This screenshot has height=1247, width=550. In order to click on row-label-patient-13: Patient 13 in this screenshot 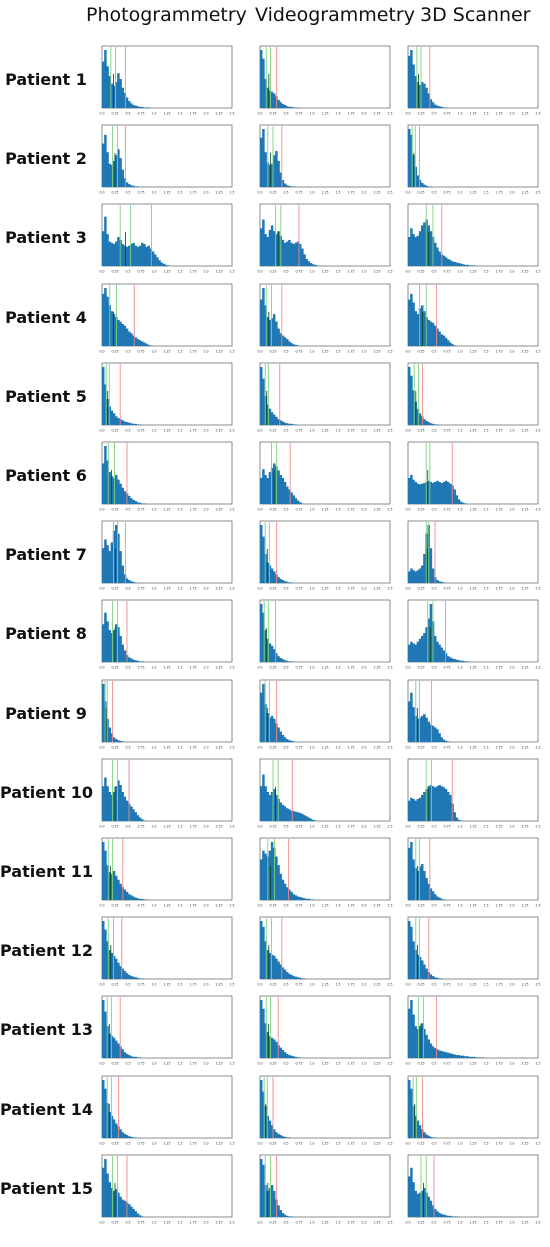, I will do `click(46, 1030)`.